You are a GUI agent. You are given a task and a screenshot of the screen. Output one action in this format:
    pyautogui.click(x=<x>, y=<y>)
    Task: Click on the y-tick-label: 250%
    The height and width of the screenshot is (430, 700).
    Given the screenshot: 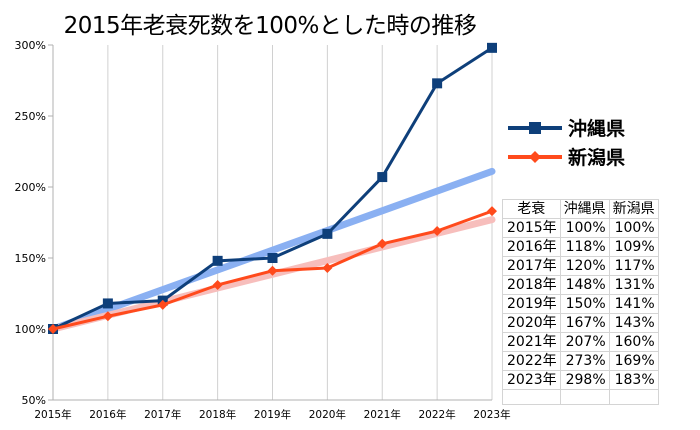 What is the action you would take?
    pyautogui.click(x=30, y=116)
    